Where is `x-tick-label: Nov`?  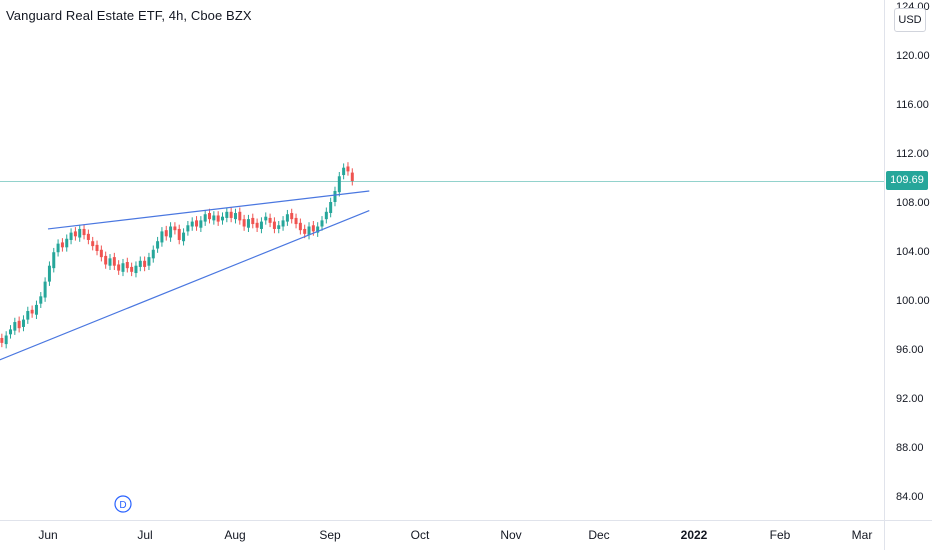 x-tick-label: Nov is located at coordinates (510, 535).